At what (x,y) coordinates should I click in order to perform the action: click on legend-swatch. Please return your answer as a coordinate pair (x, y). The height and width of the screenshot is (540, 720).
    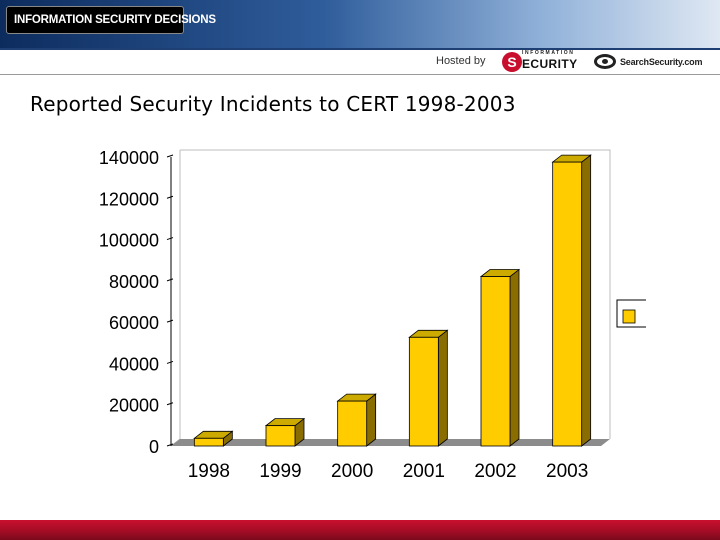
    Looking at the image, I should click on (629, 316).